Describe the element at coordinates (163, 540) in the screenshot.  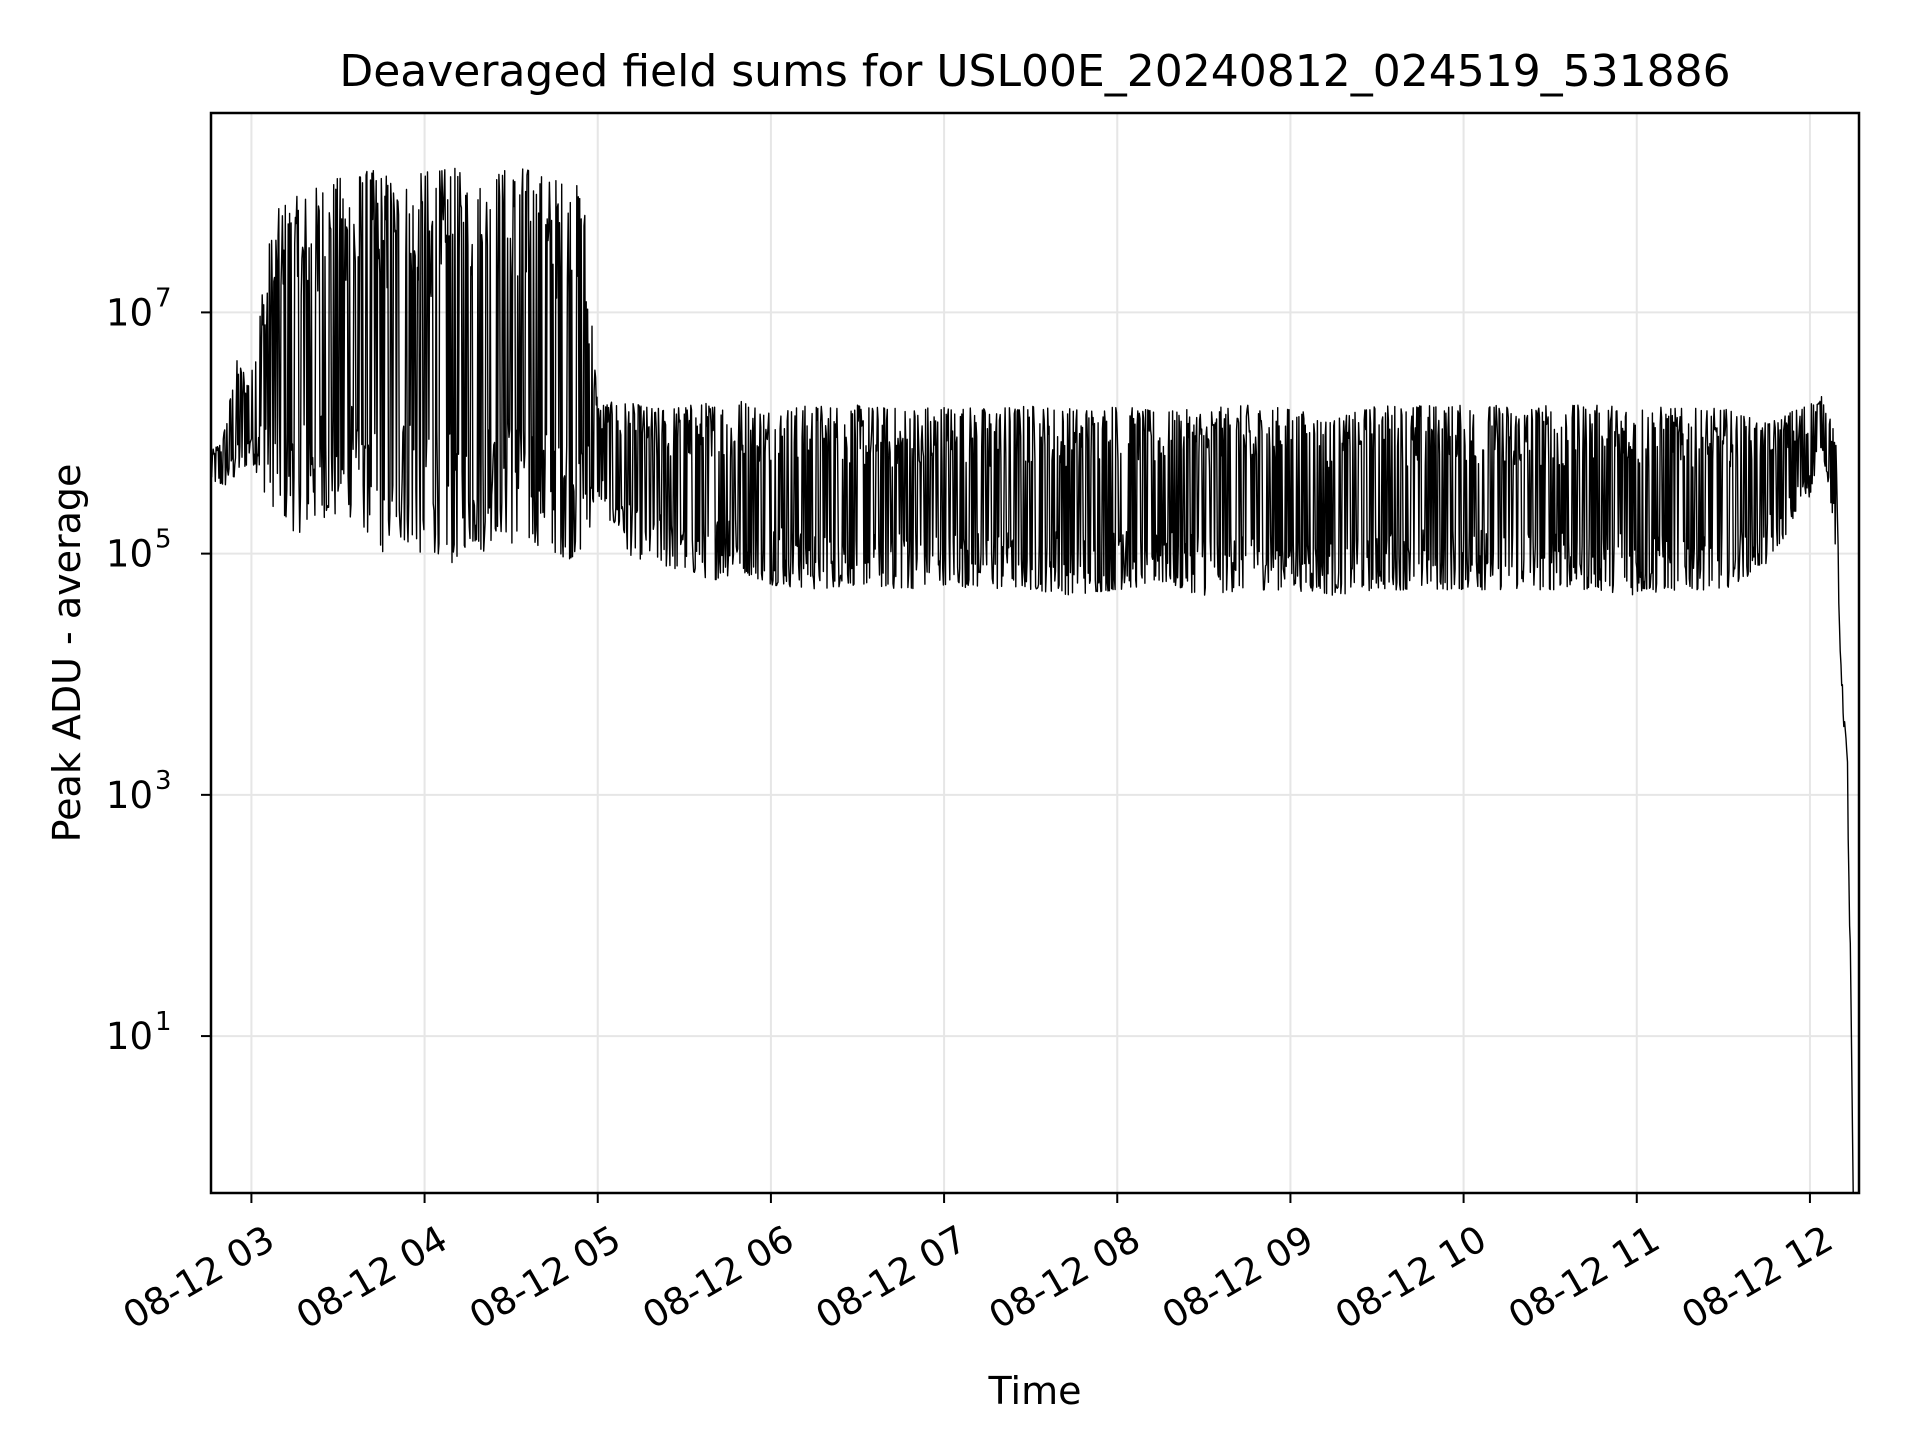
I see `y-tick-label-exponent: 5` at that location.